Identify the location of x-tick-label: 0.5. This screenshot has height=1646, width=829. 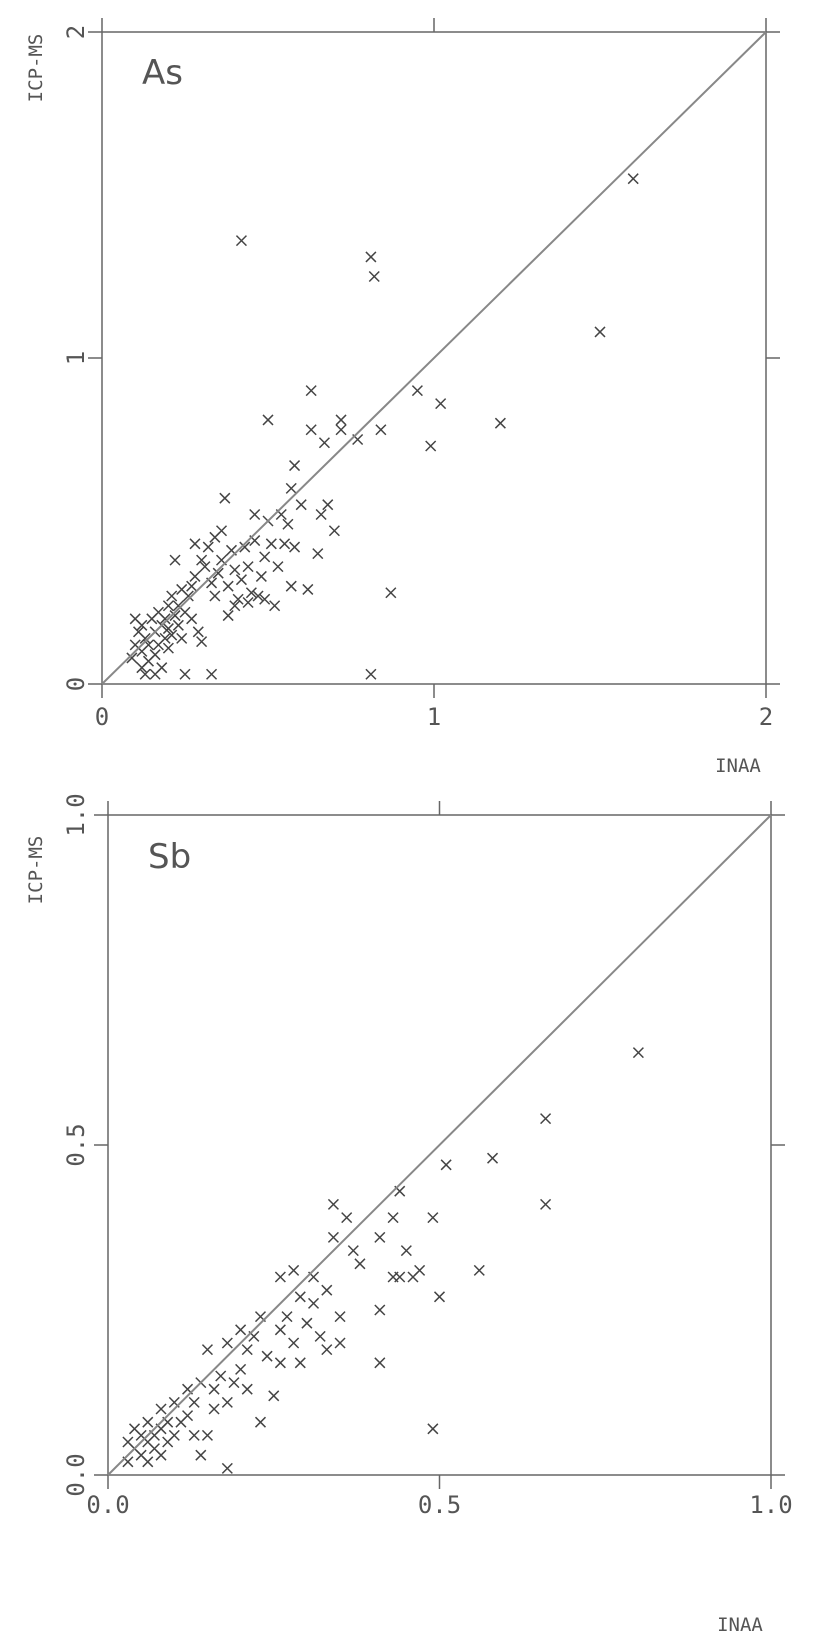
(439, 1505).